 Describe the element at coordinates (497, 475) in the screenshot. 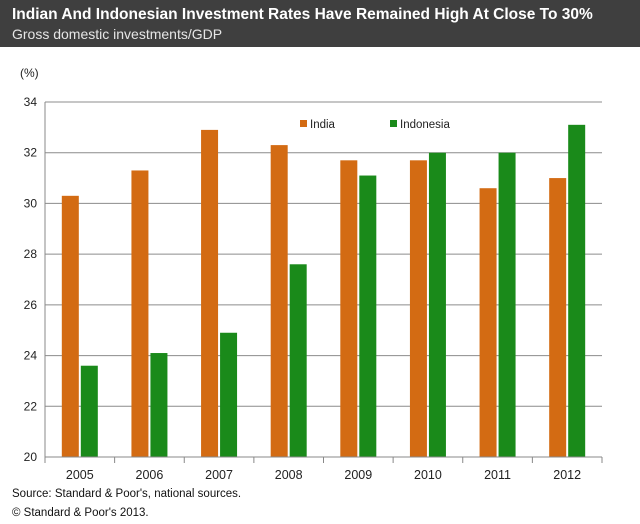

I see `x-tick-label: 2011` at that location.